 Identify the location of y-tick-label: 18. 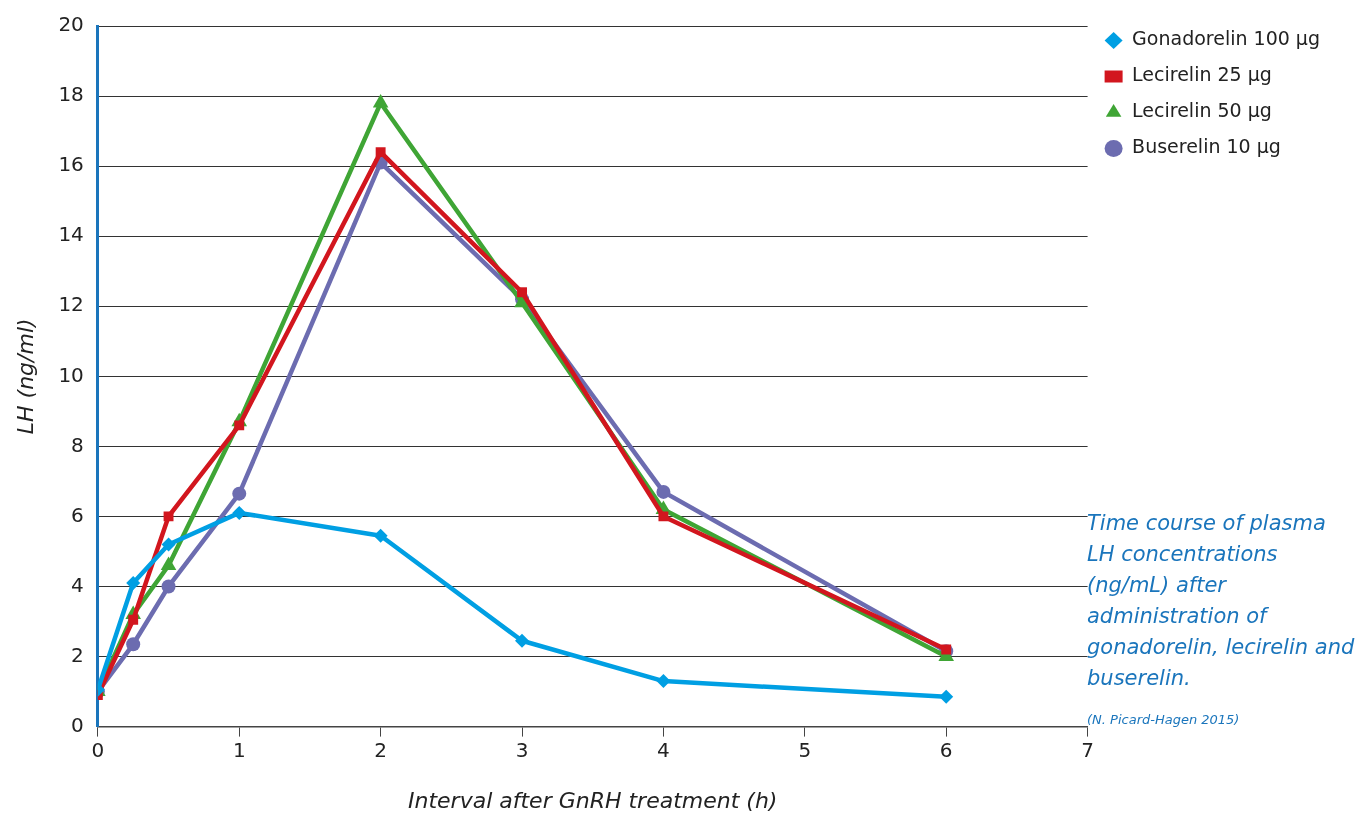
(71, 94).